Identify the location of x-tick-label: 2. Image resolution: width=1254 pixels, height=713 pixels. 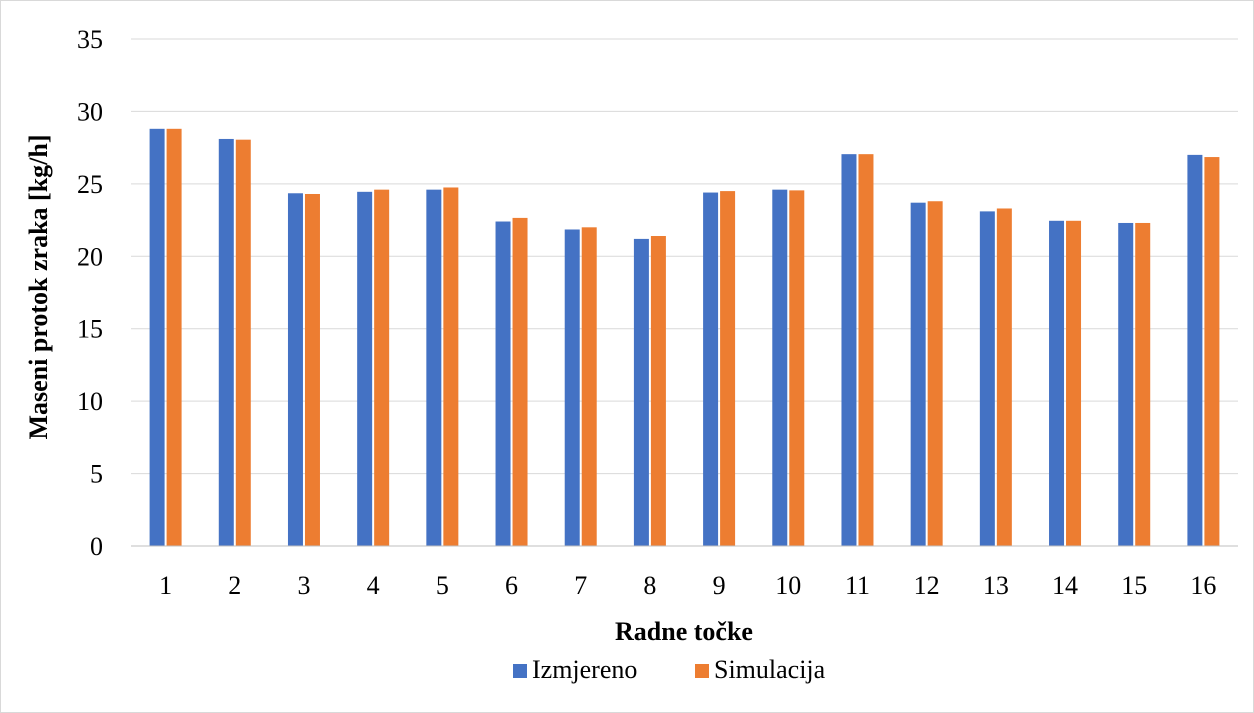
(234, 585).